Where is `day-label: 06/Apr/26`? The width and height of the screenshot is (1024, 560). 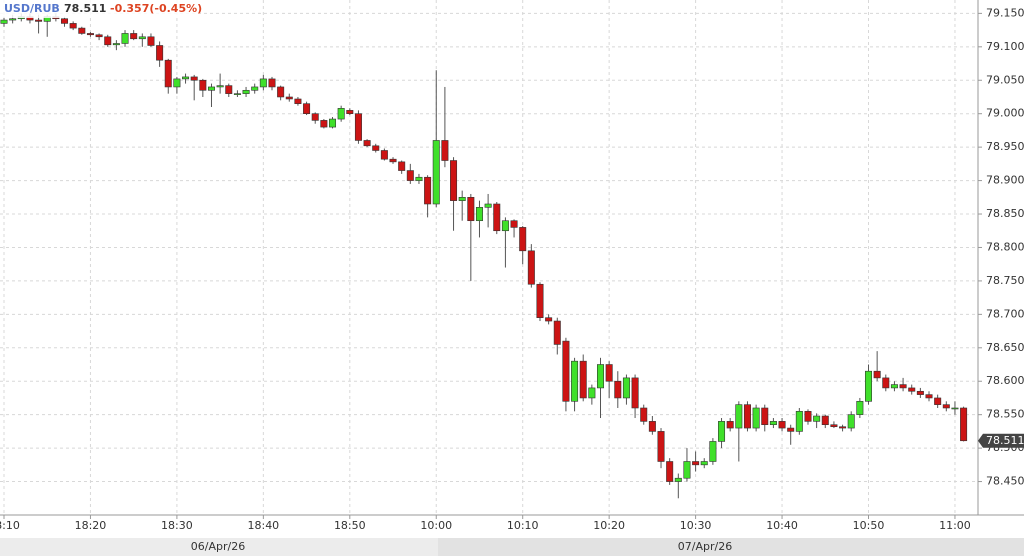 day-label: 06/Apr/26 is located at coordinates (218, 546).